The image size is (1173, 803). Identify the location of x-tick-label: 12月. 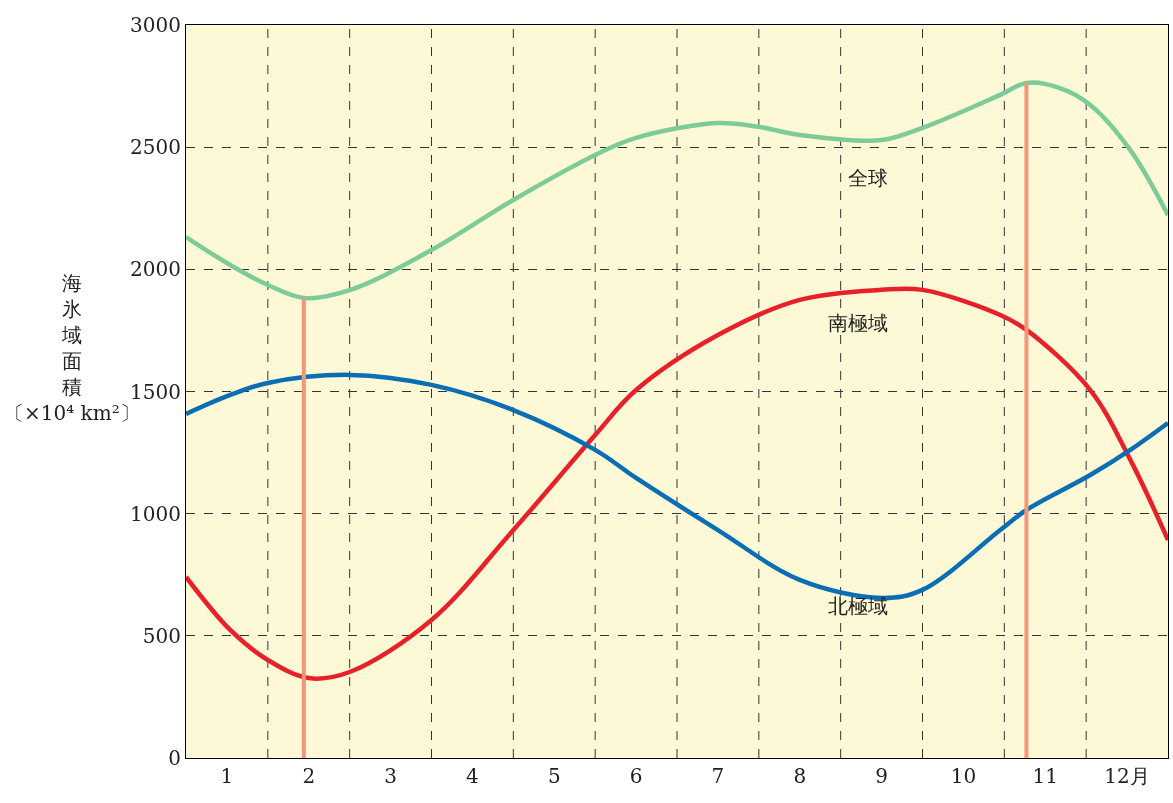
(1127, 776).